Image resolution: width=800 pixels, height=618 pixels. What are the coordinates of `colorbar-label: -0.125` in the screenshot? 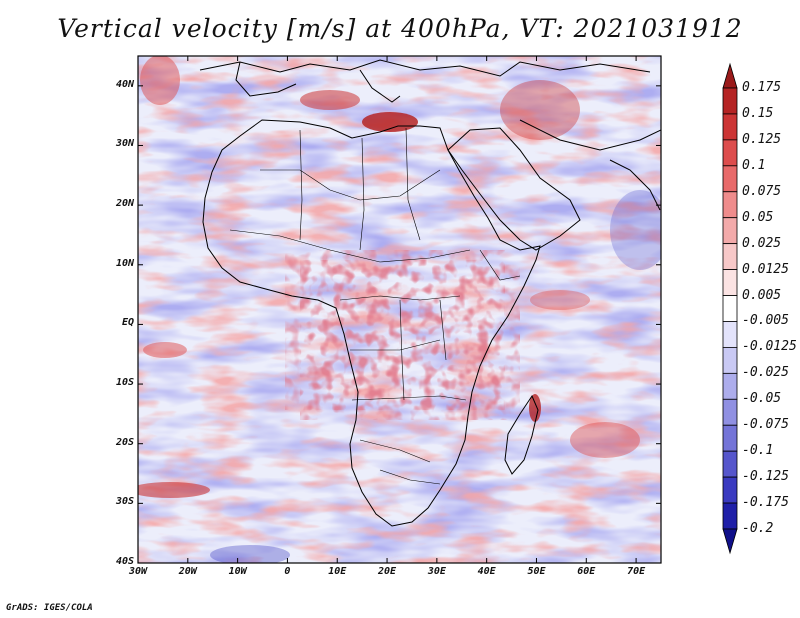 It's located at (765, 477).